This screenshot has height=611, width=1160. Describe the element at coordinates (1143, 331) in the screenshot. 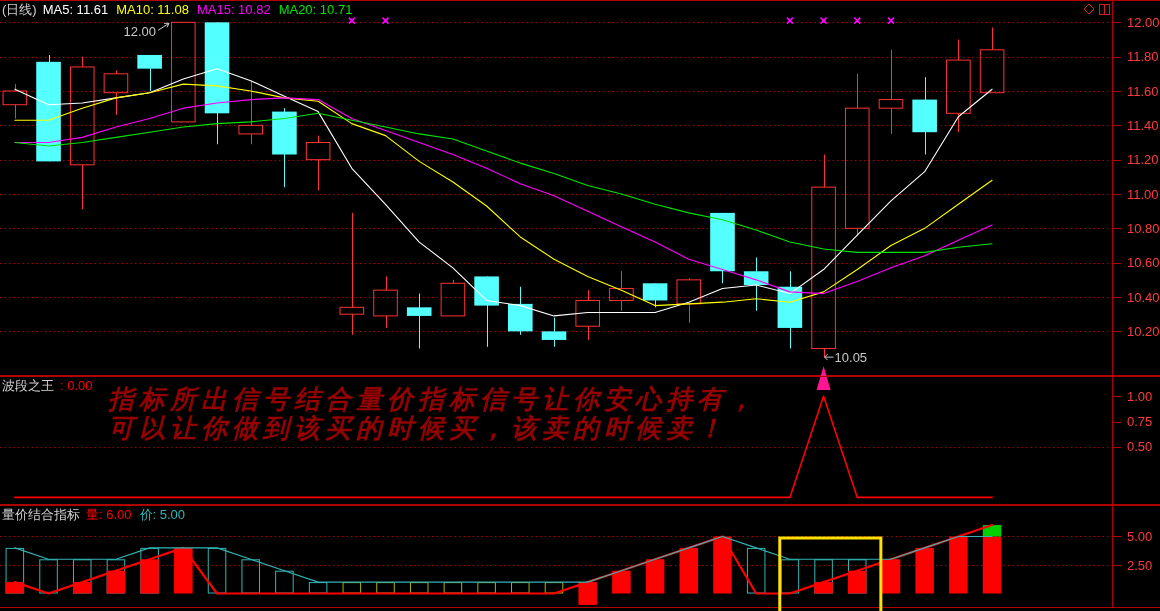

I see `y-tick-label: 10.20` at that location.